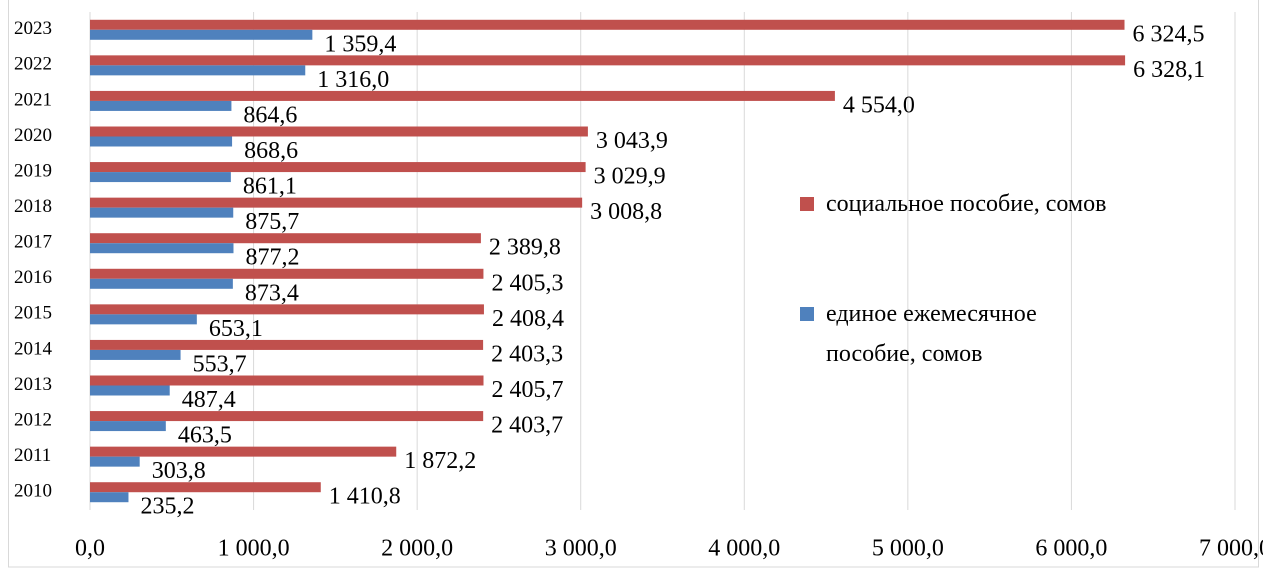 The image size is (1263, 568). I want to click on y-tick-label: 2014, so click(33, 348).